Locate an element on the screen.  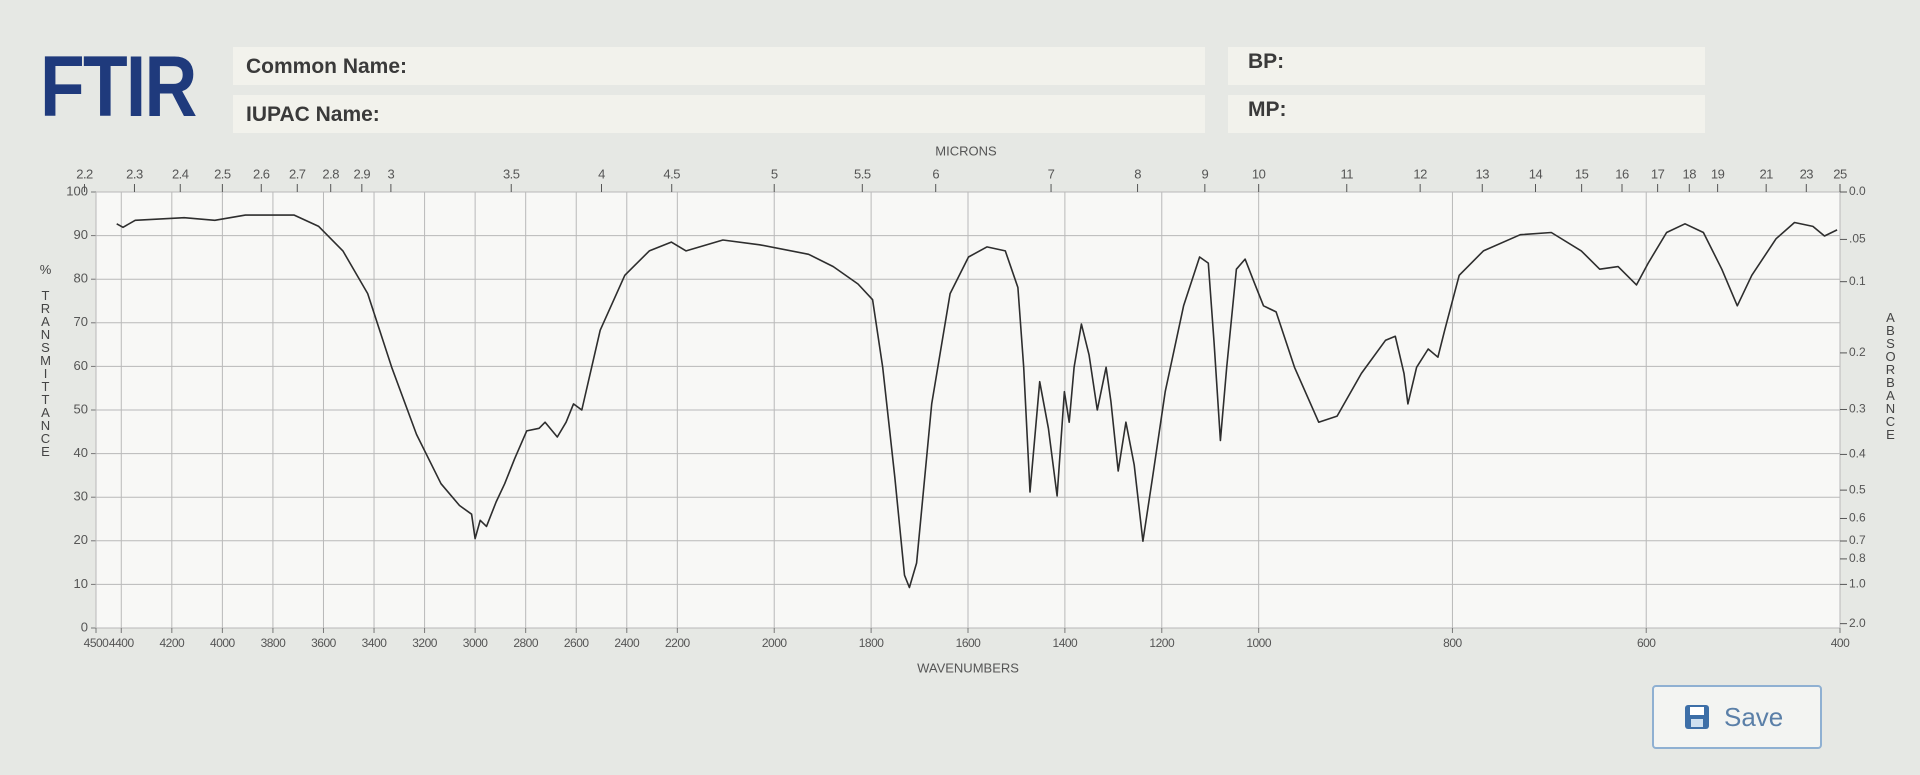
y2-tick-label: 1.0 is located at coordinates (1857, 584).